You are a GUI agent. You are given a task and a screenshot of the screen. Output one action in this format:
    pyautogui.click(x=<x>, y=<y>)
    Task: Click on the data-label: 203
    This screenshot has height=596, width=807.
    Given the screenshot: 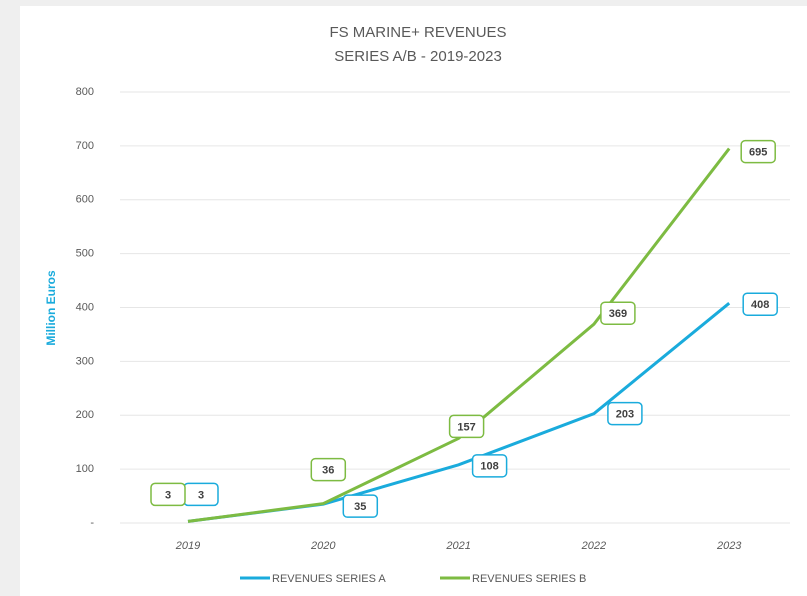 What is the action you would take?
    pyautogui.click(x=625, y=415)
    